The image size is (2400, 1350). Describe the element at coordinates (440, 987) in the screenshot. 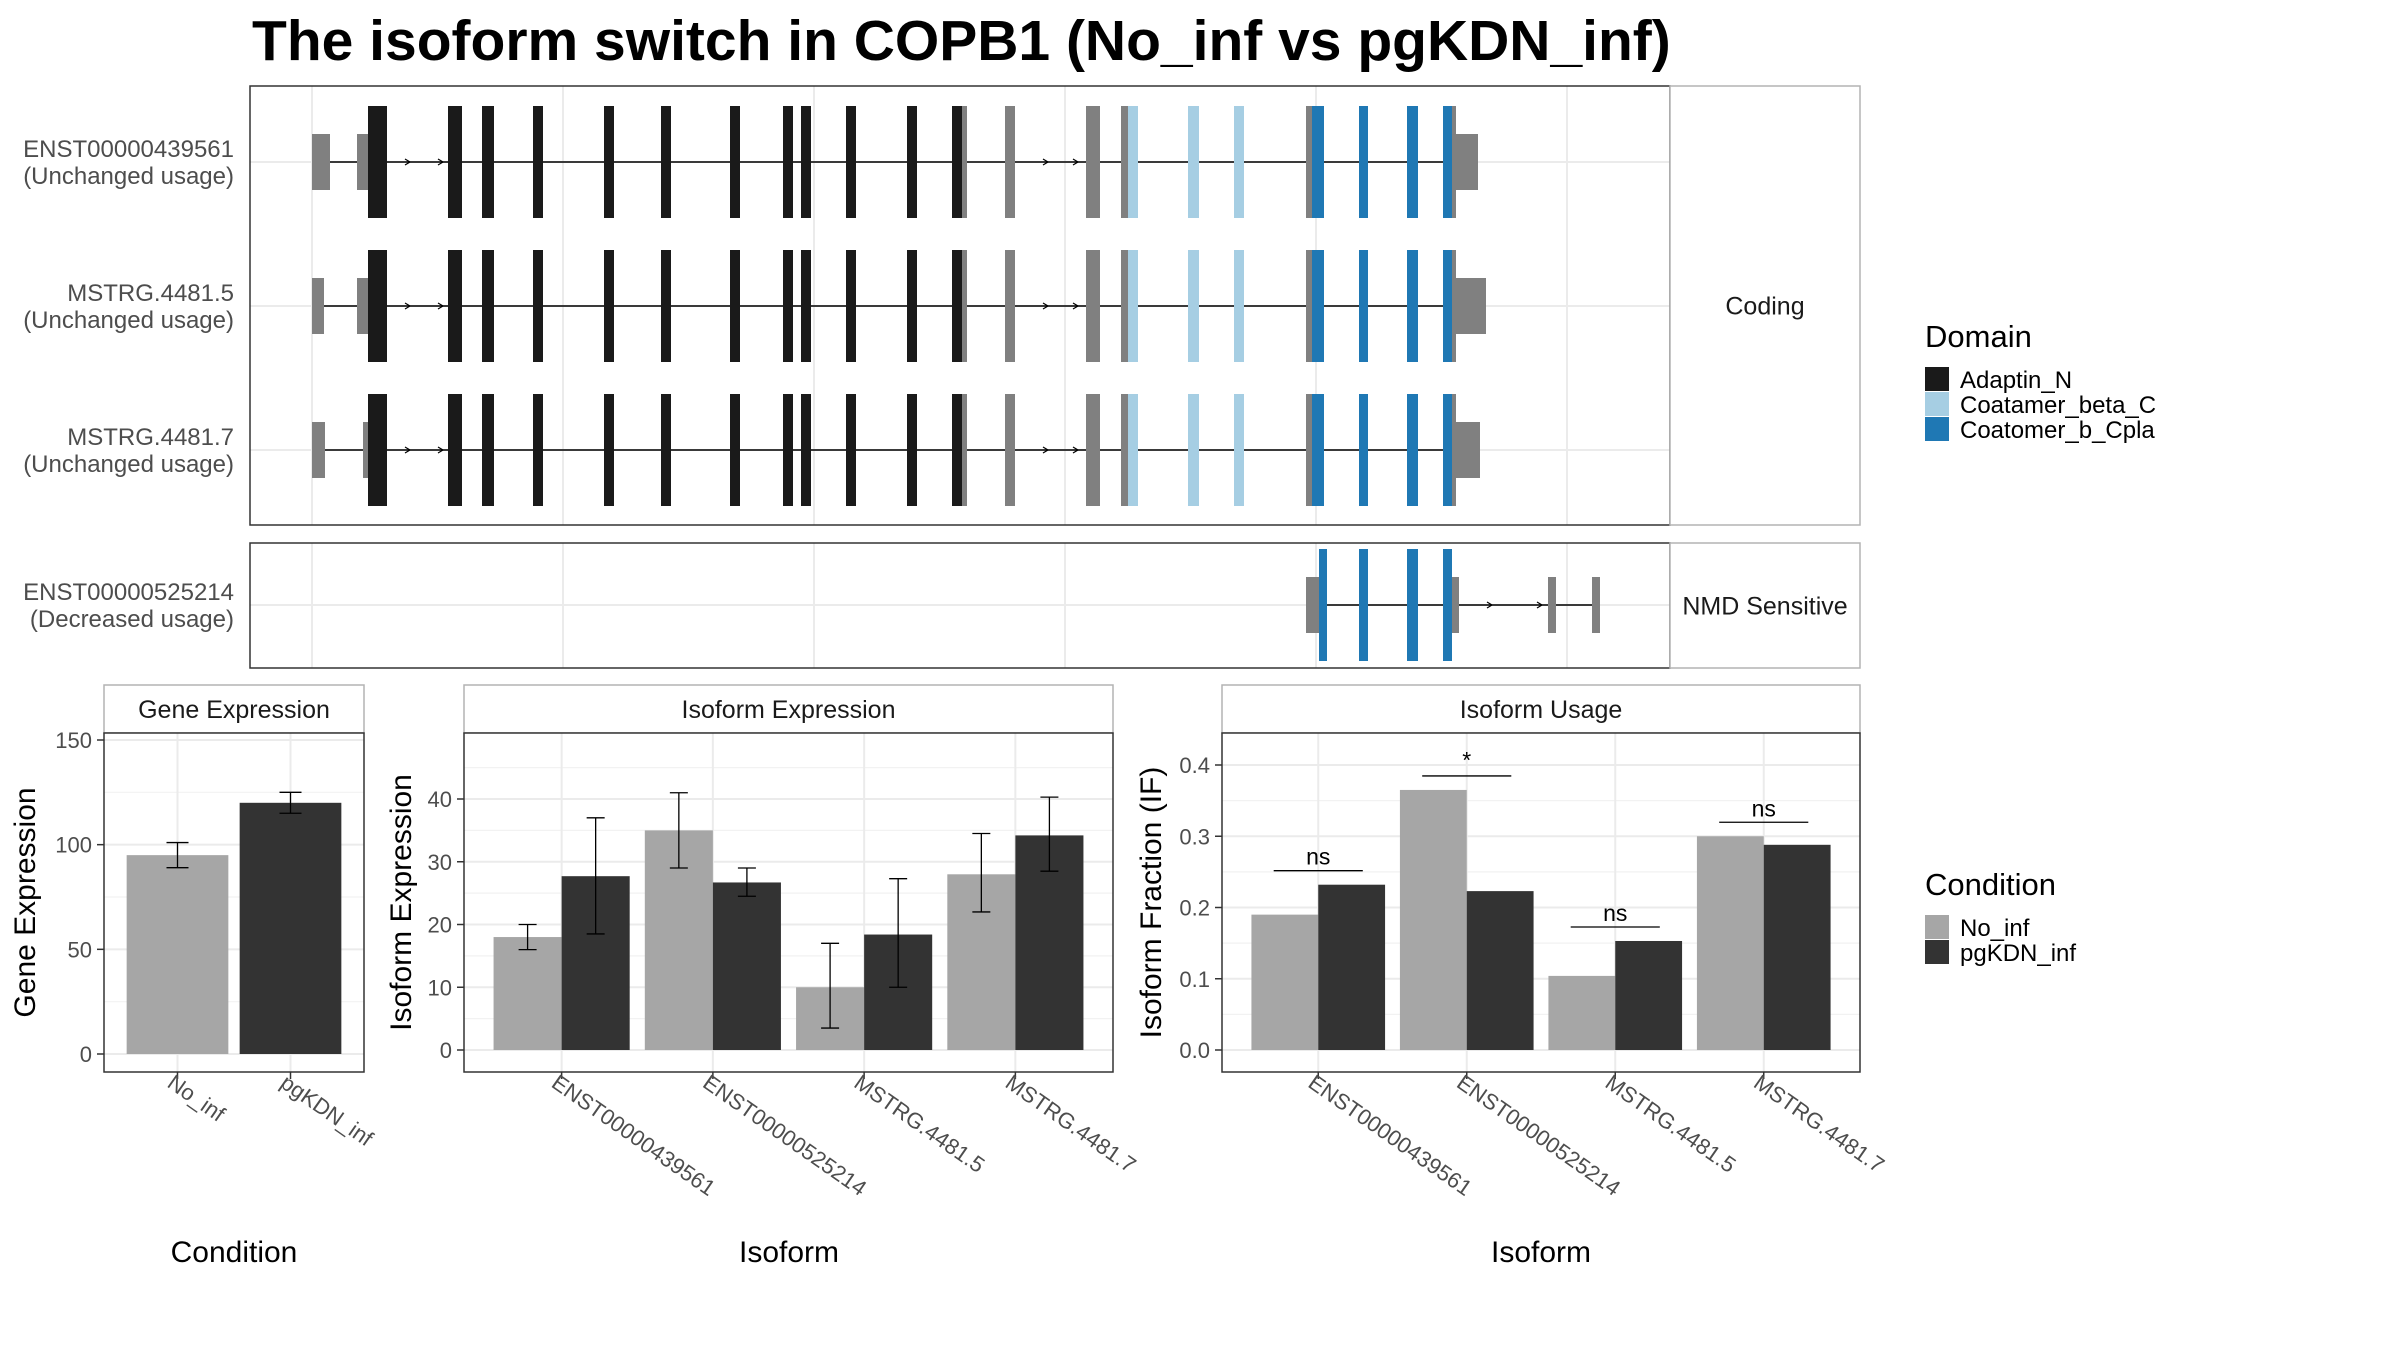

I see `y-tick-label: 10` at that location.